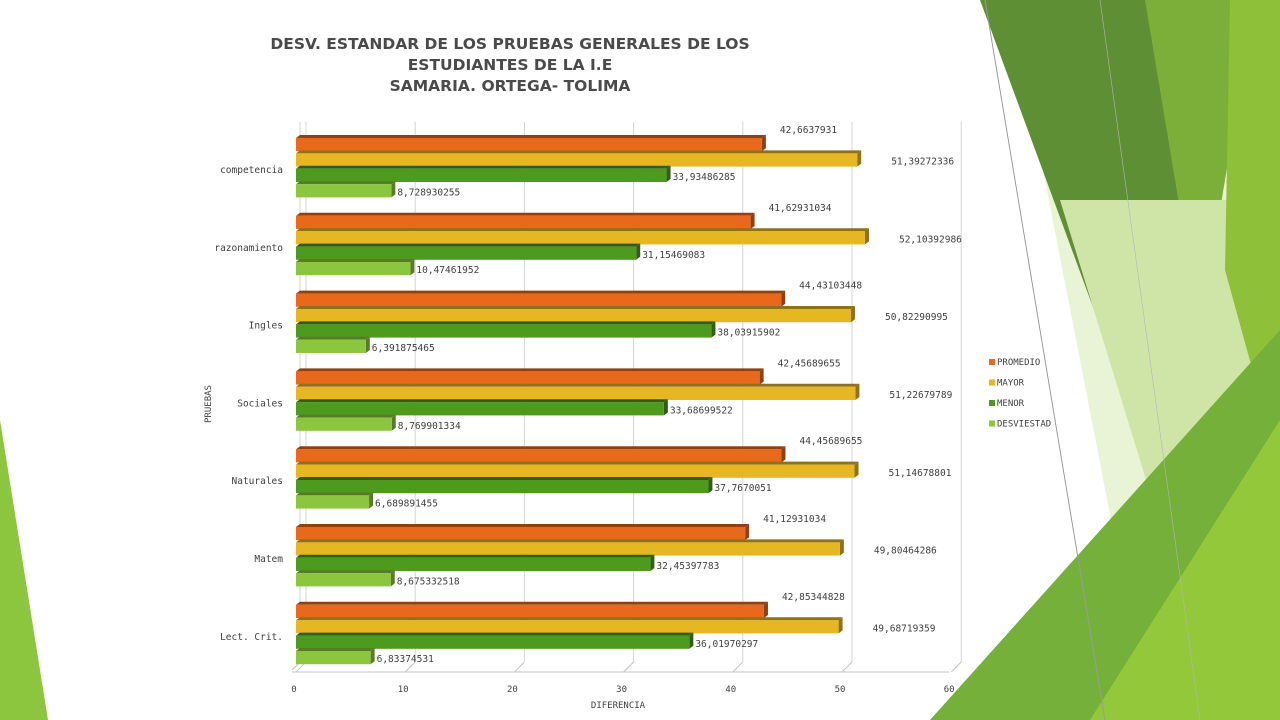 The height and width of the screenshot is (720, 1280). I want to click on data-label: 49,80464286, so click(905, 551).